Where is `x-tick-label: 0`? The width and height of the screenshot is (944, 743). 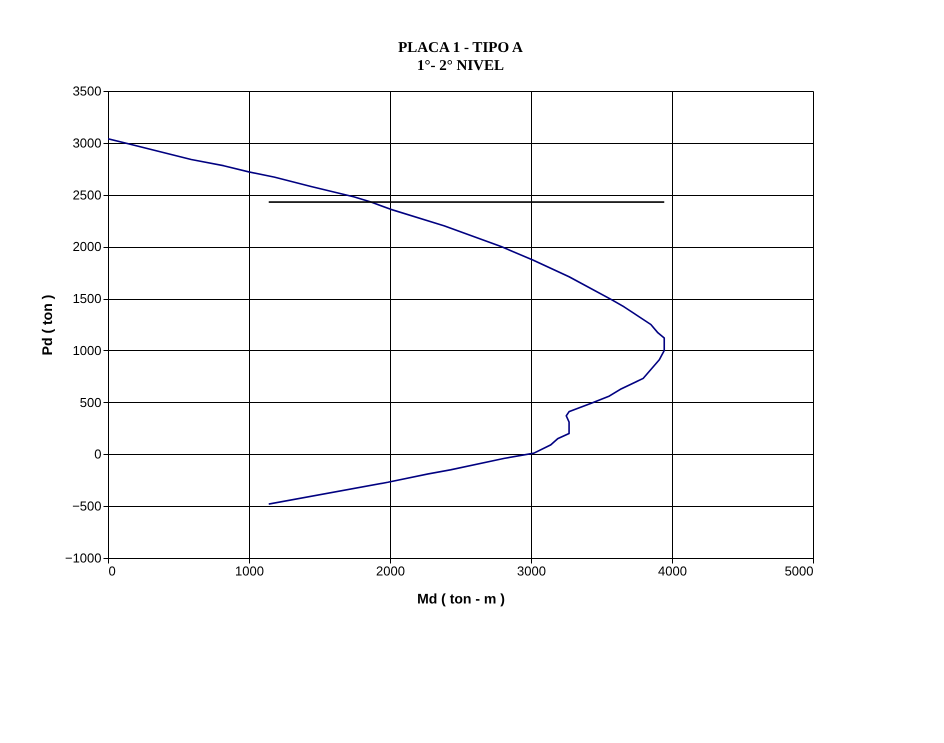
x-tick-label: 0 is located at coordinates (112, 571).